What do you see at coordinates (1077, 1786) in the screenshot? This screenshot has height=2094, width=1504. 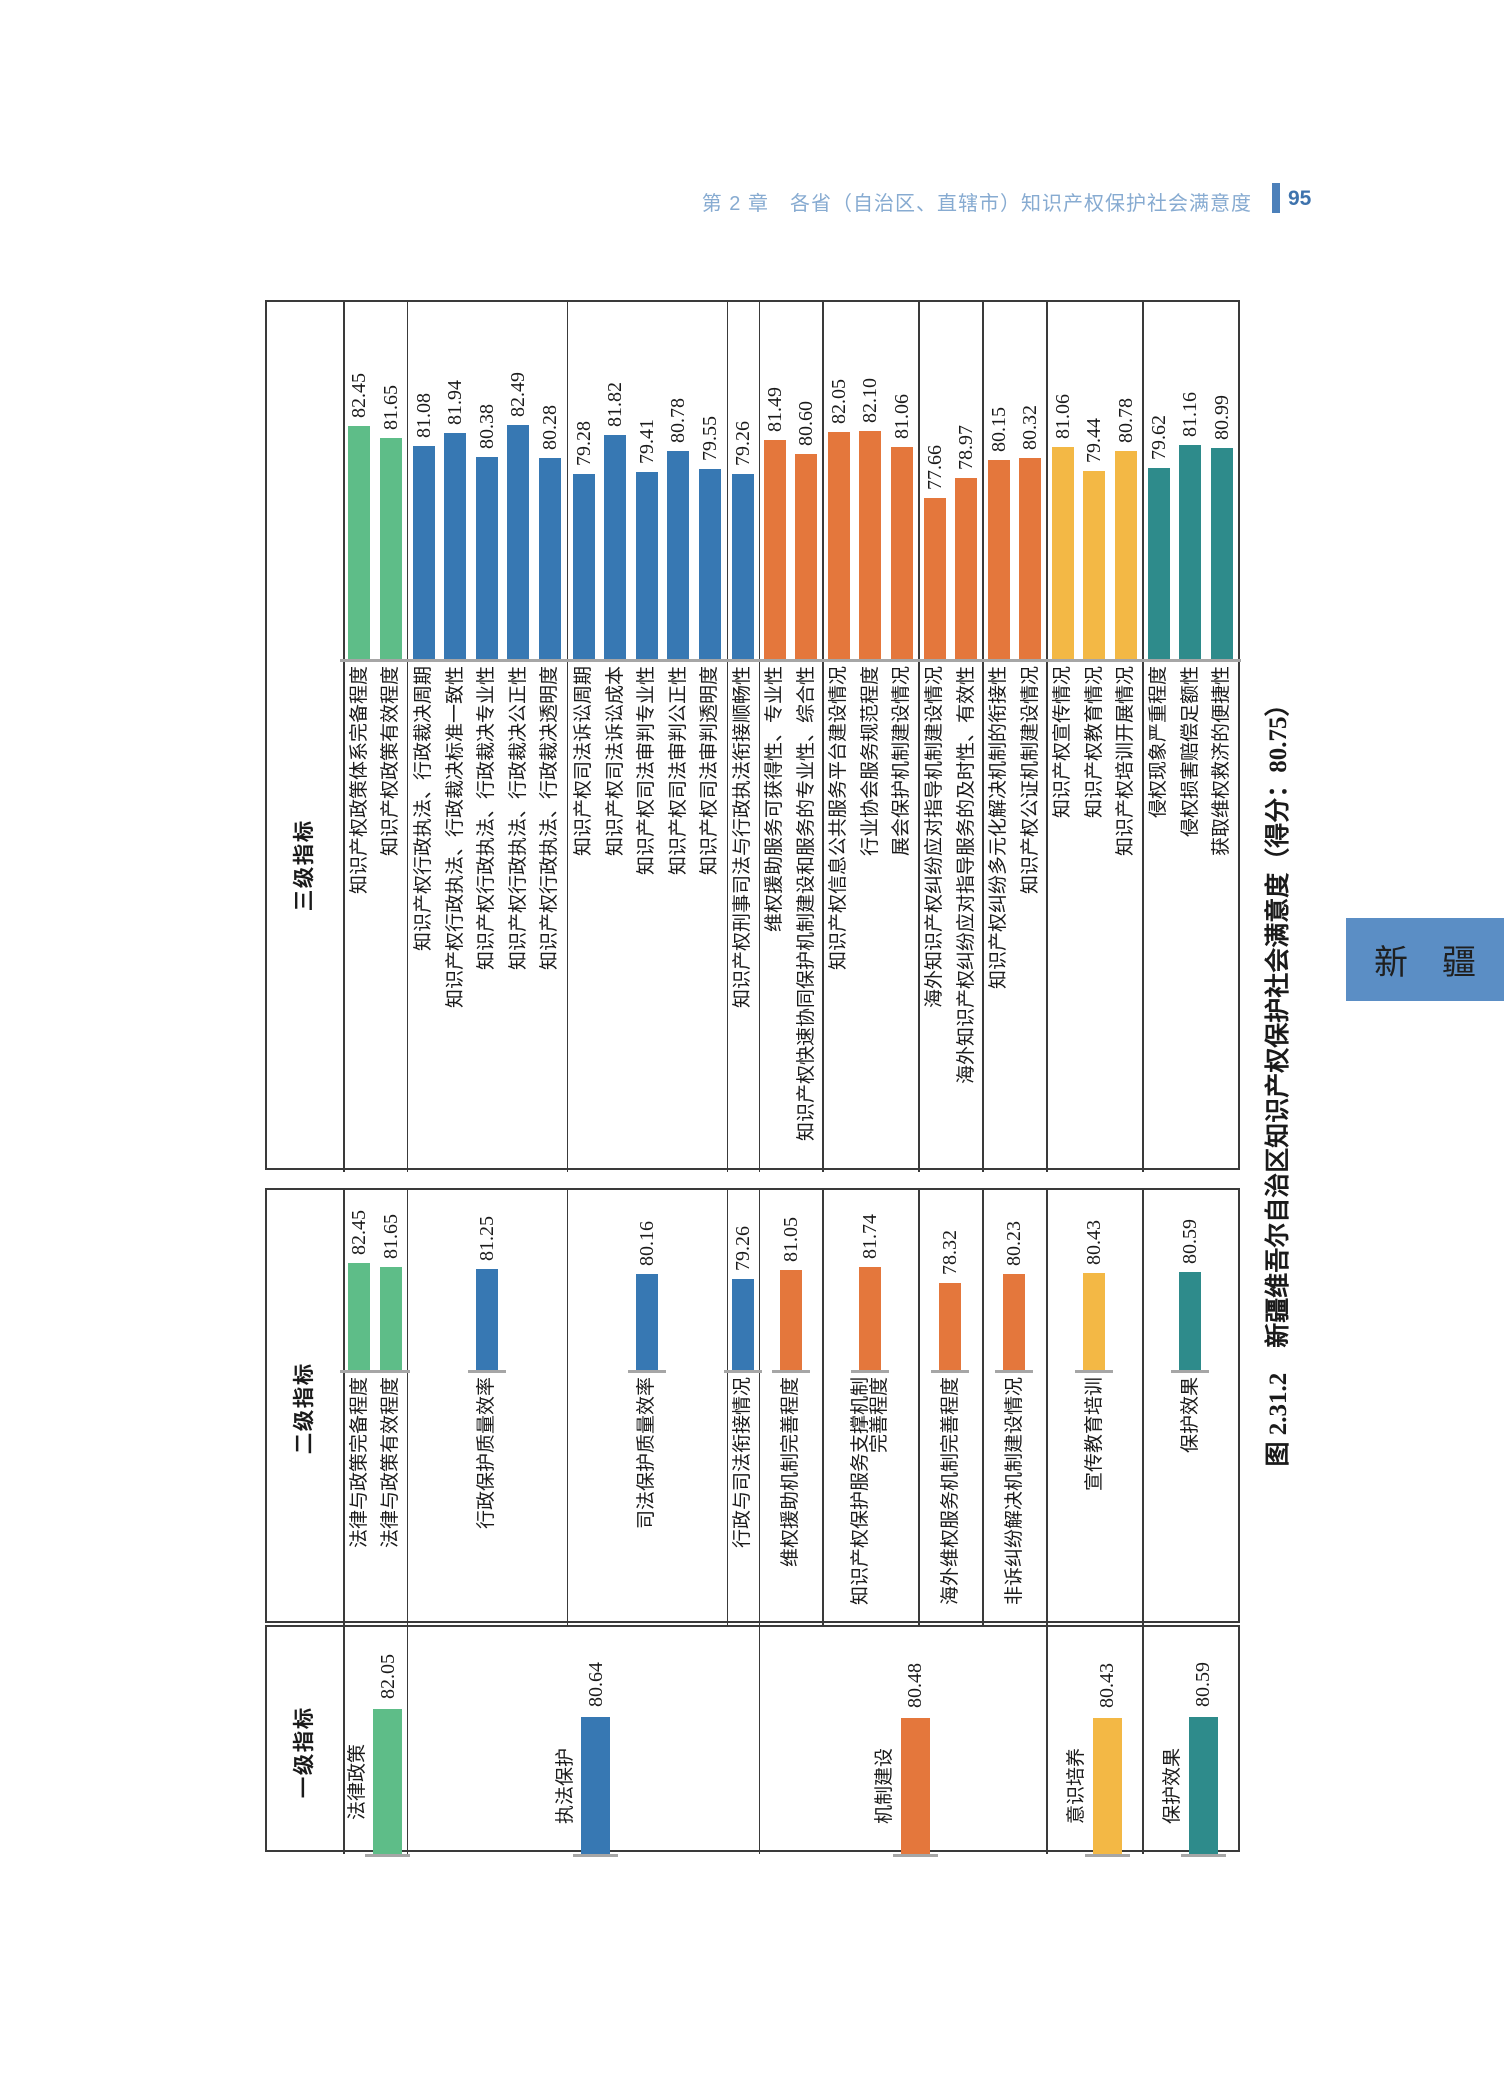 I see `bar-label: 意识培养` at bounding box center [1077, 1786].